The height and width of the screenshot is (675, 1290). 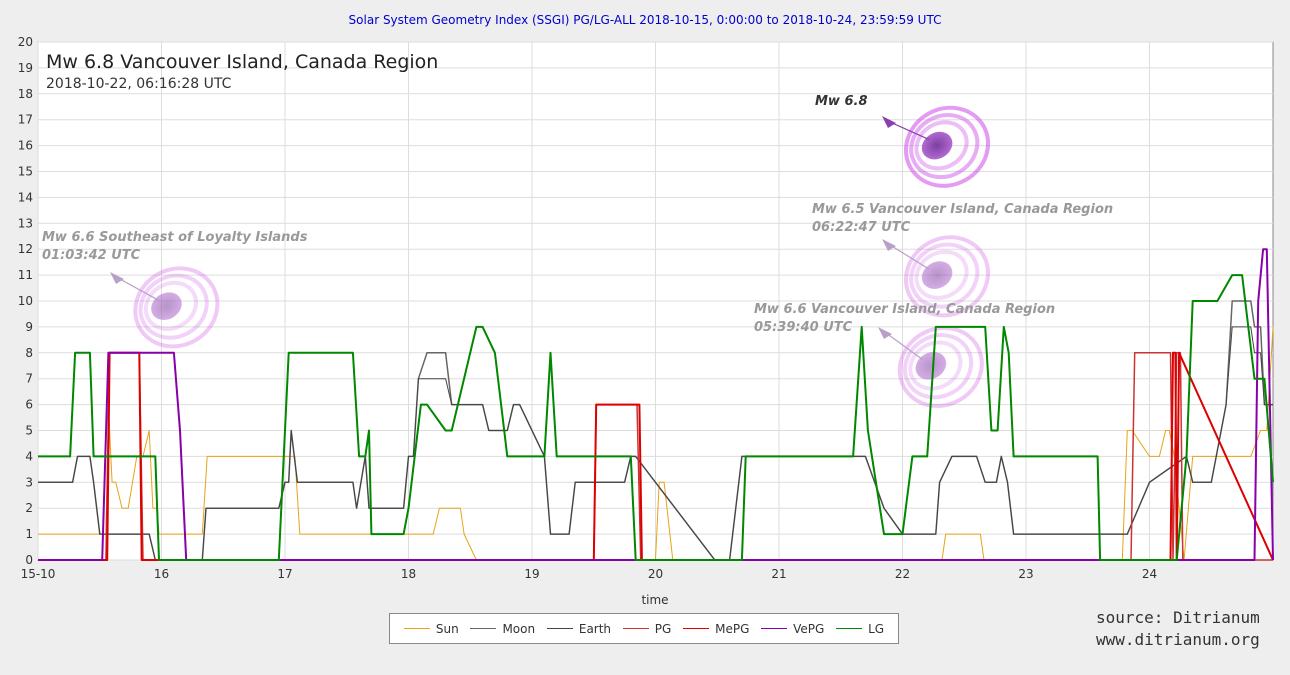 I want to click on source-line-1: source: Ditrianum, so click(x=1178, y=617).